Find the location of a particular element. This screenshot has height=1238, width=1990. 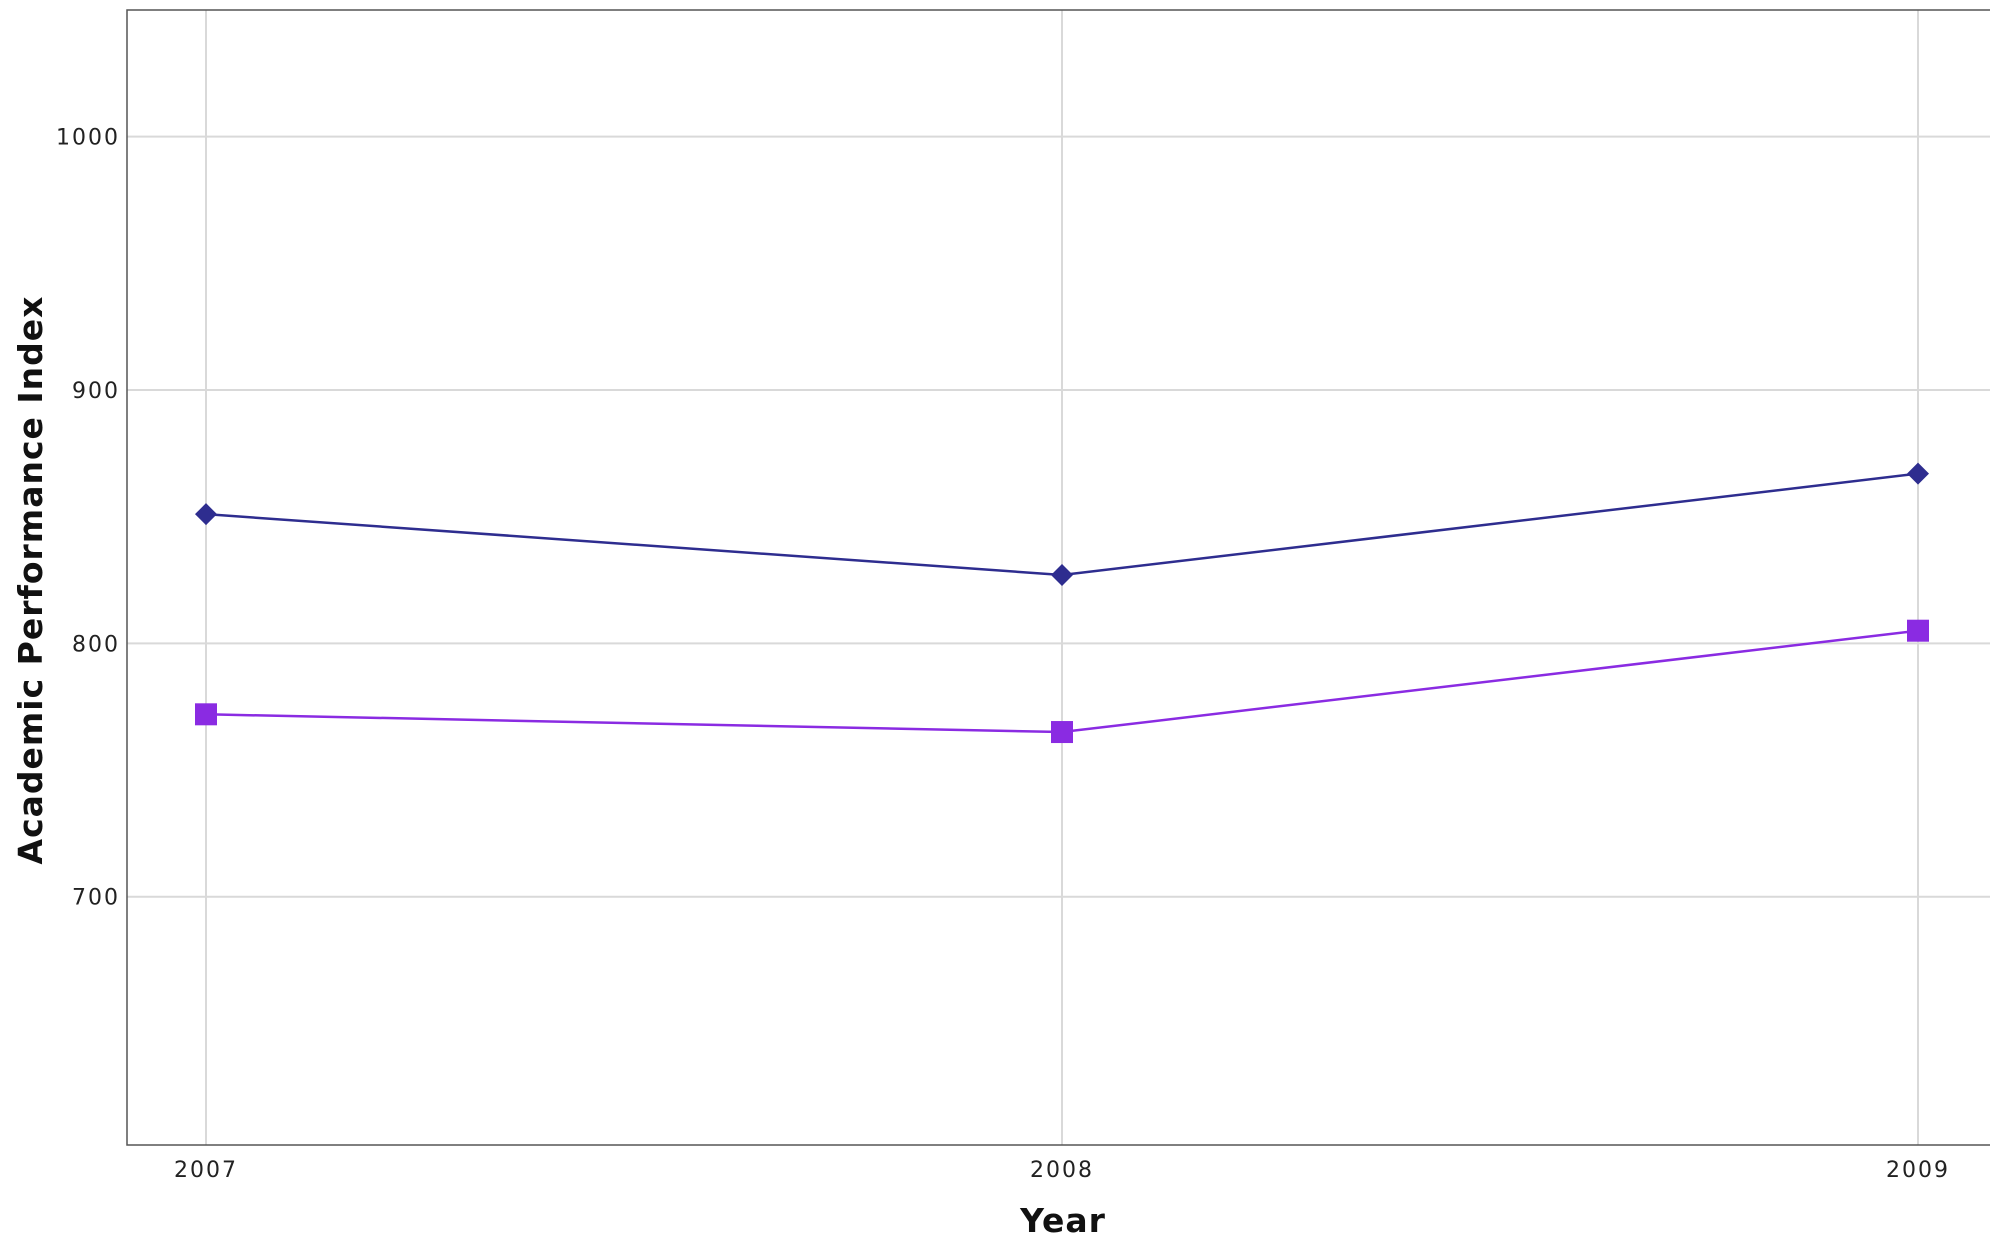

x-axis-title: Year is located at coordinates (1062, 1219).